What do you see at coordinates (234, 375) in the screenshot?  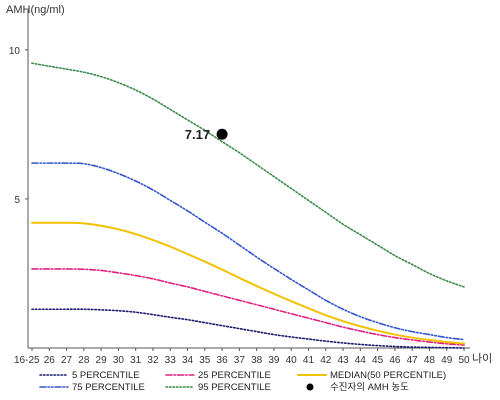 I see `legend-label-25-percentile: 25 PERCENTILE` at bounding box center [234, 375].